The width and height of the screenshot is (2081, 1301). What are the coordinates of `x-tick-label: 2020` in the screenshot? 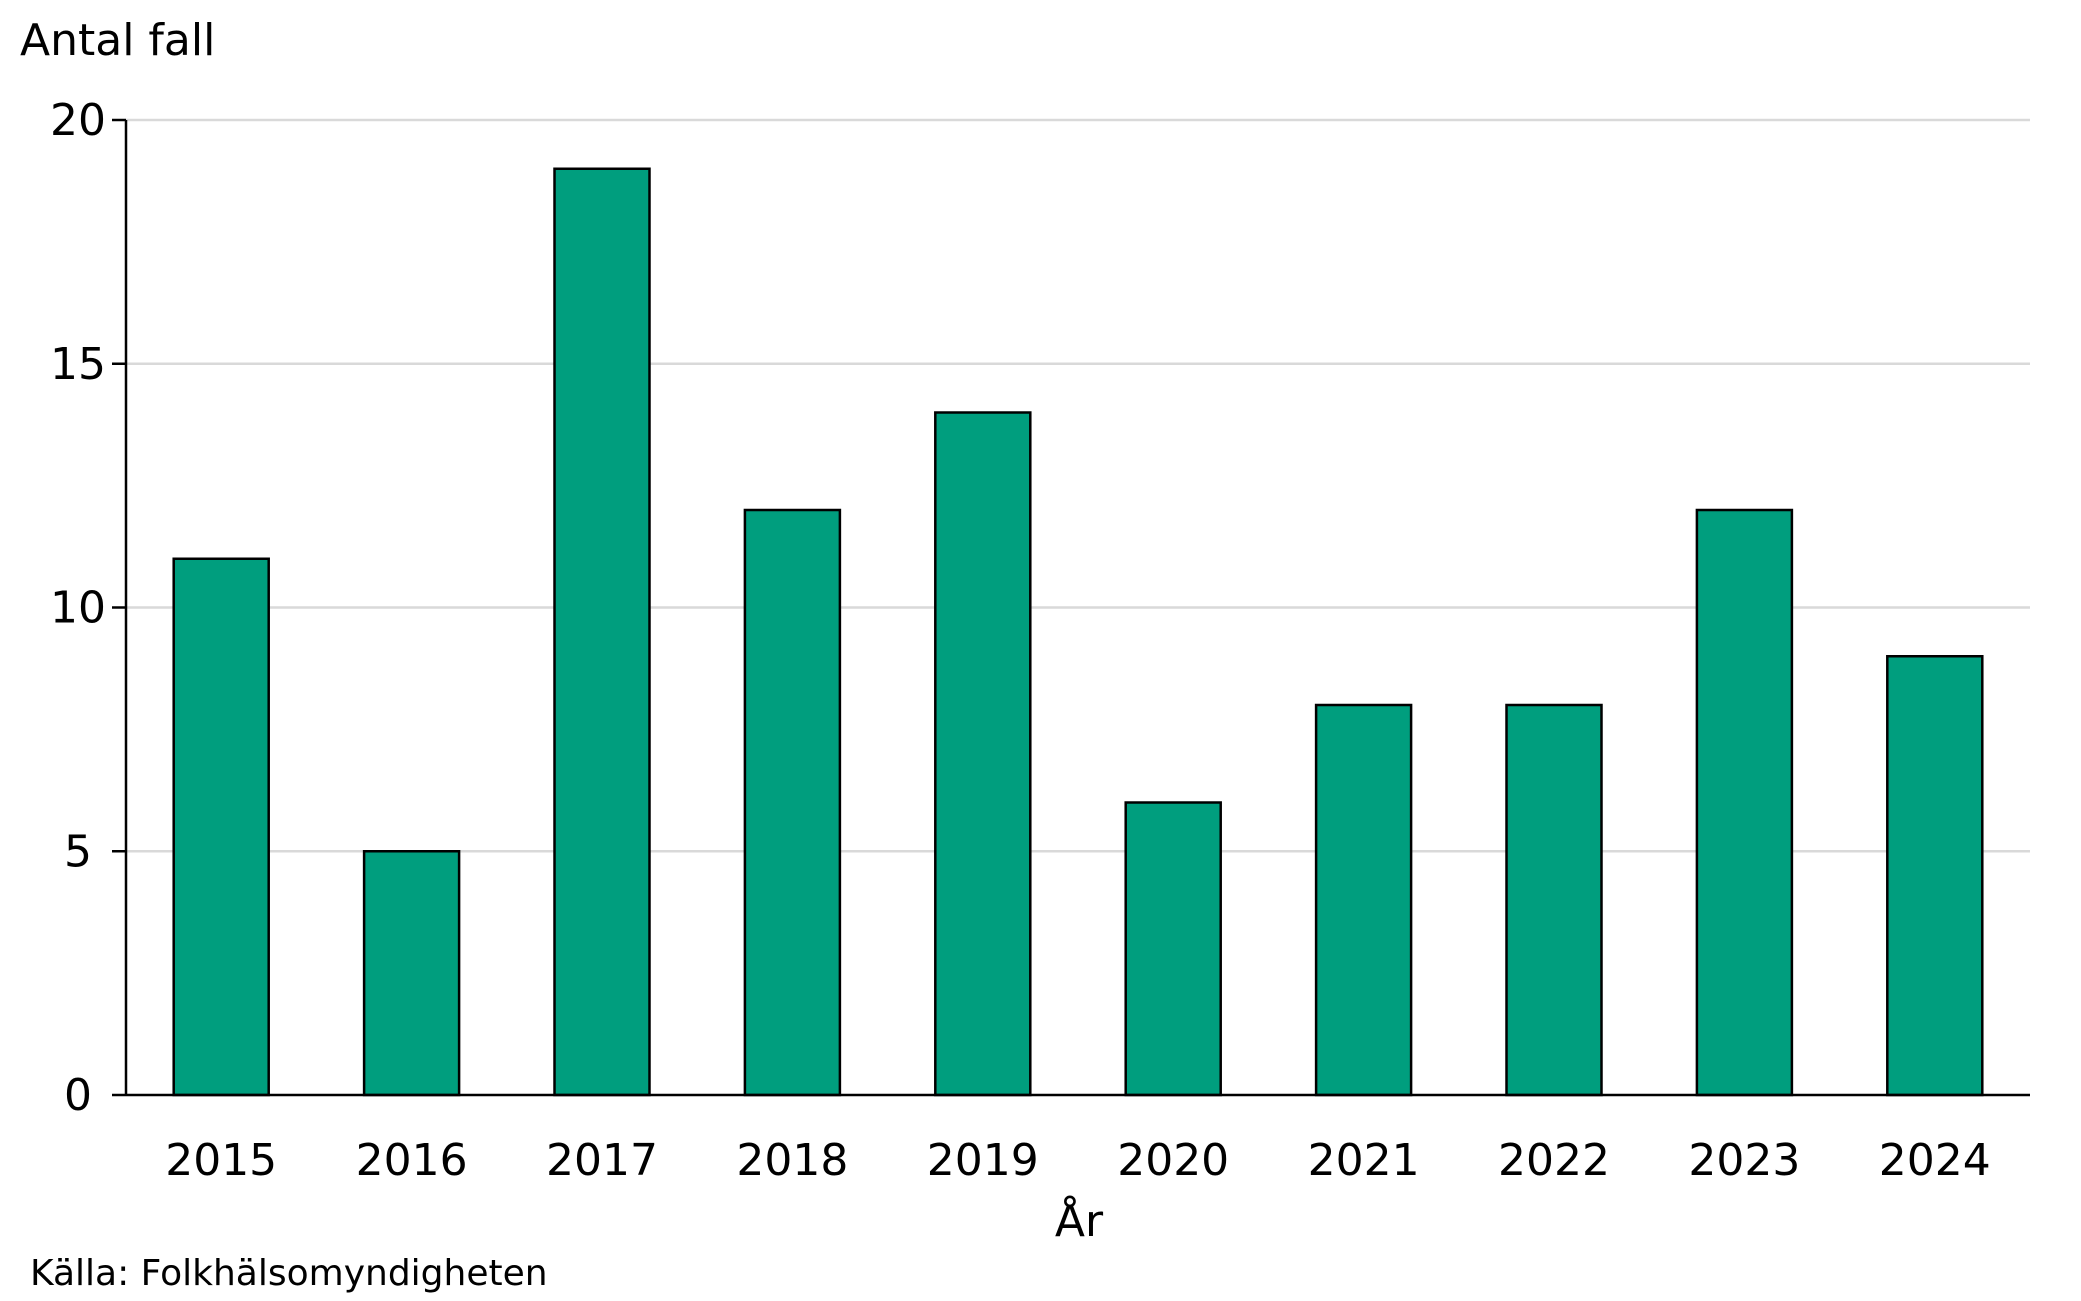 It's located at (1173, 1160).